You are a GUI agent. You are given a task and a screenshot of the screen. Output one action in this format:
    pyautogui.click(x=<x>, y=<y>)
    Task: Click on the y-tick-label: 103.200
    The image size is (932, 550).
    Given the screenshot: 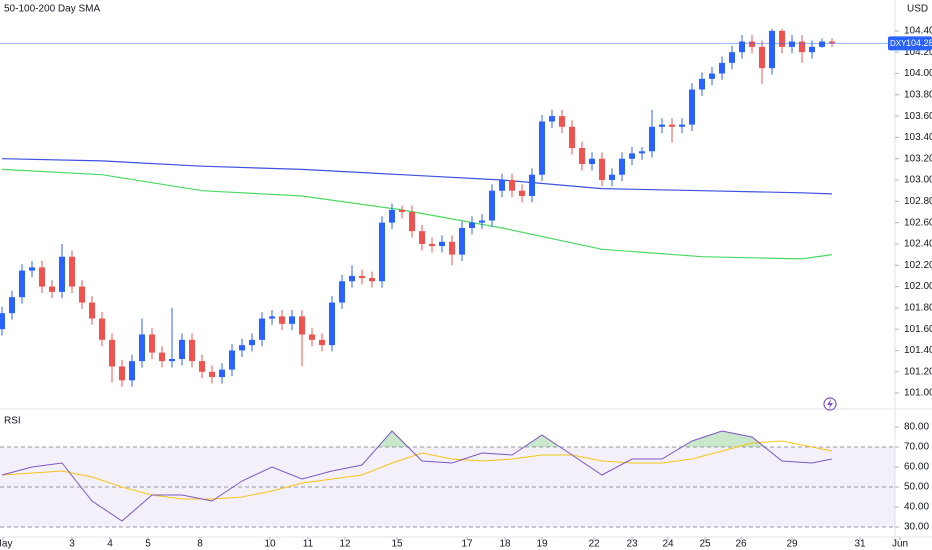 What is the action you would take?
    pyautogui.click(x=918, y=158)
    